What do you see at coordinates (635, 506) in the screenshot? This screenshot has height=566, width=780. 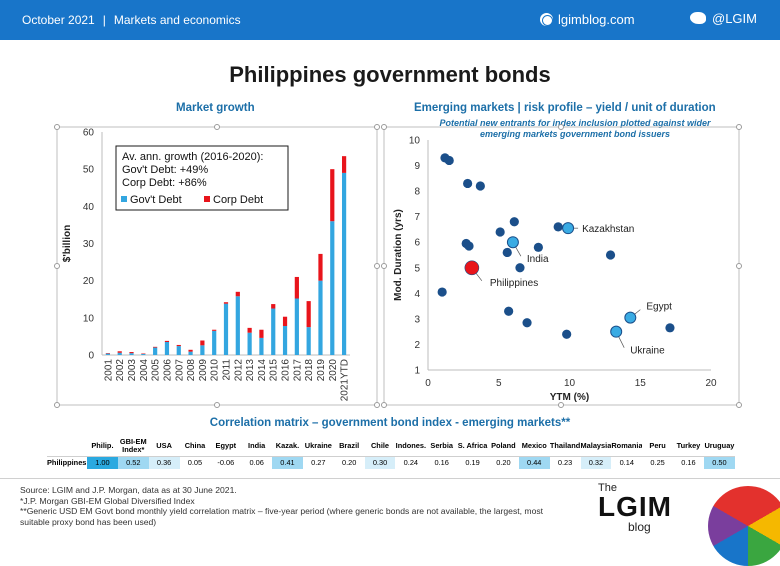 I see `logo-lgim: LGIM` at bounding box center [635, 506].